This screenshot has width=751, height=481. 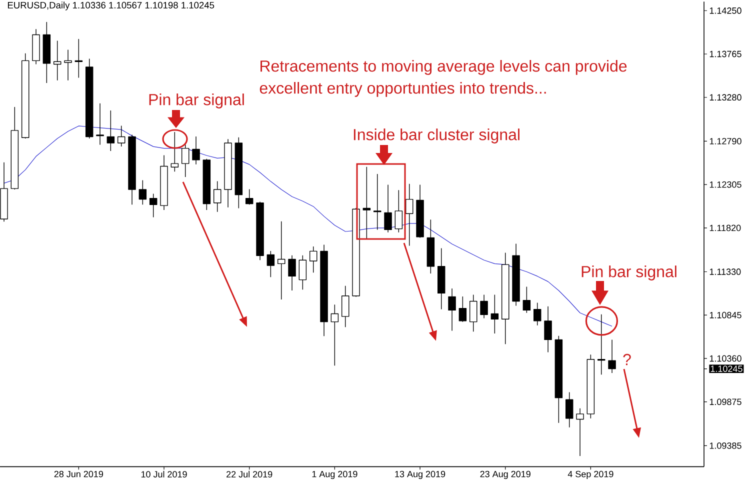 What do you see at coordinates (505, 475) in the screenshot?
I see `x-tick-label: 23 Aug 2019` at bounding box center [505, 475].